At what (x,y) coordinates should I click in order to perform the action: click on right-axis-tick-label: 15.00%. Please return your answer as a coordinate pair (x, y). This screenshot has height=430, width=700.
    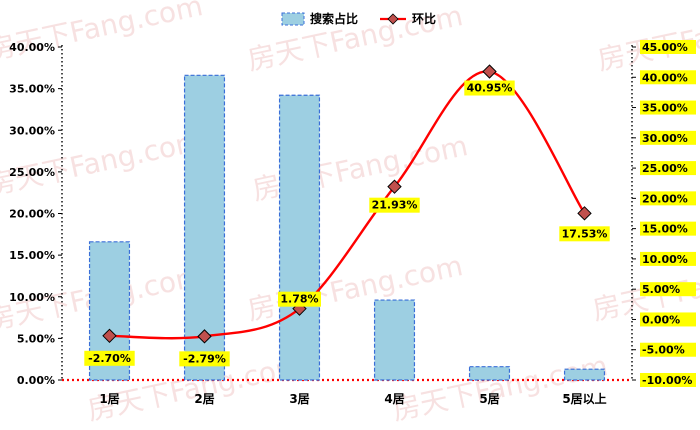
    Looking at the image, I should click on (665, 229).